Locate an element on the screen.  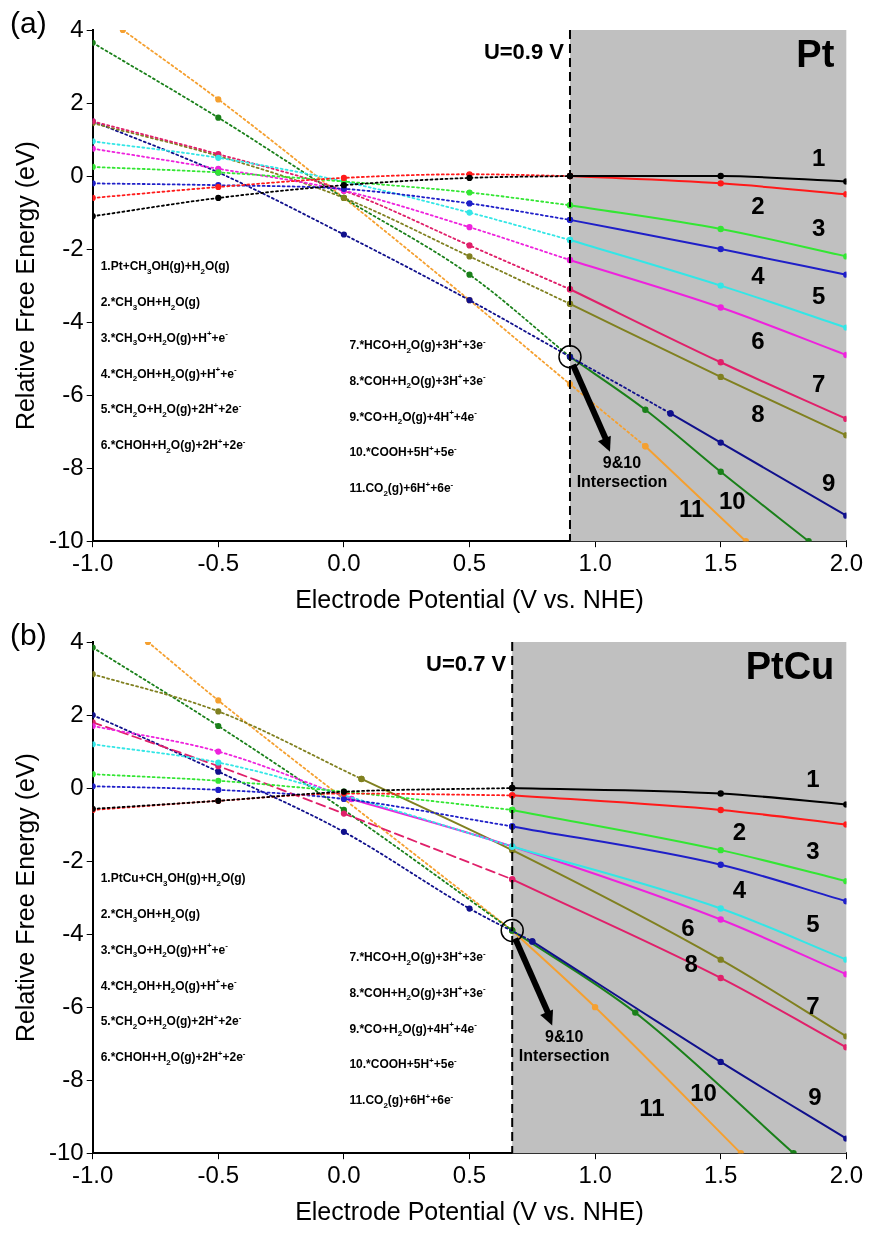
ref-line-label: U=0.9 V is located at coordinates (524, 52).